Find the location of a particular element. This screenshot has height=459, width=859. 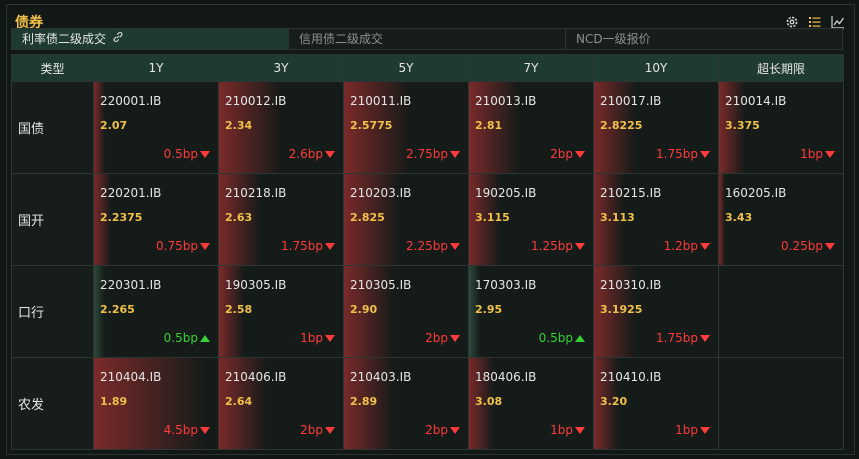

column-header-10y: 10Y is located at coordinates (656, 68).